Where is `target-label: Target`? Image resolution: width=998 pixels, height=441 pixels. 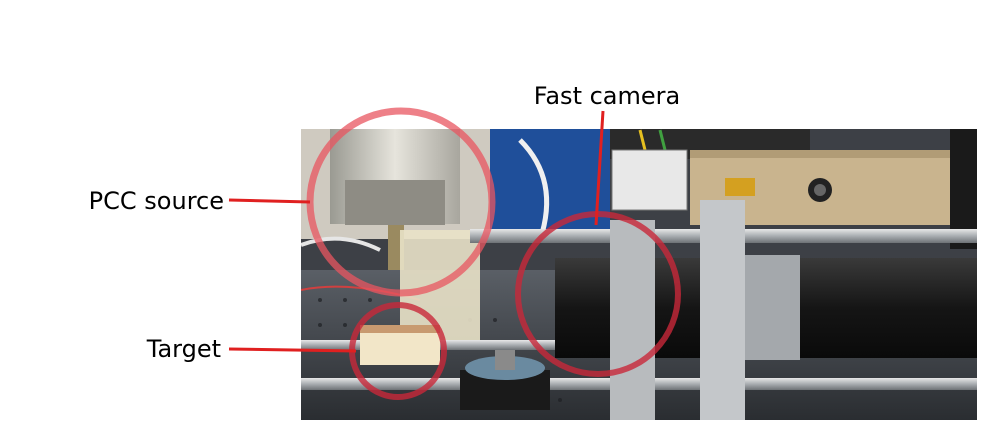 target-label: Target is located at coordinates (183, 349).